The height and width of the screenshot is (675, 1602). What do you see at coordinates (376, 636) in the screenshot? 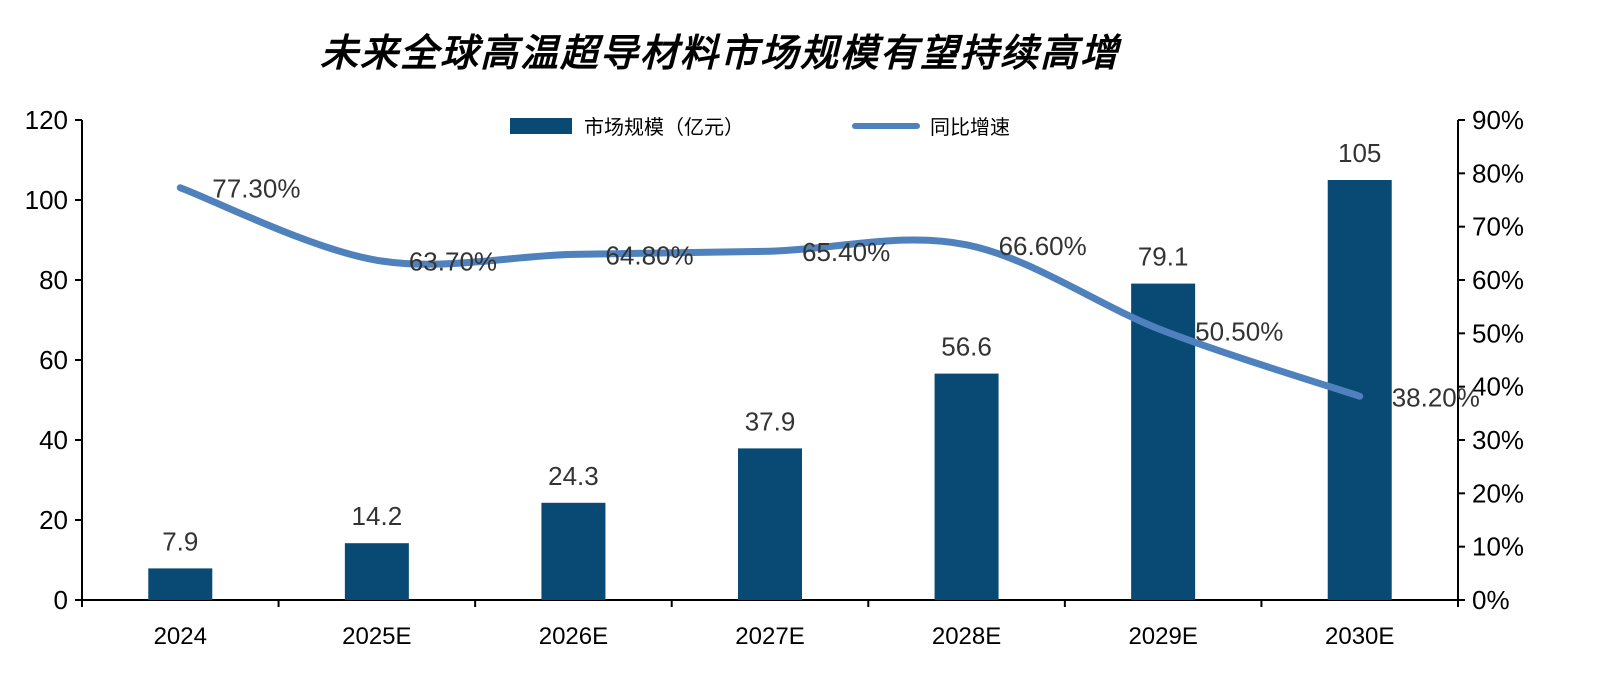
I see `x-tick-label: 2025E` at bounding box center [376, 636].